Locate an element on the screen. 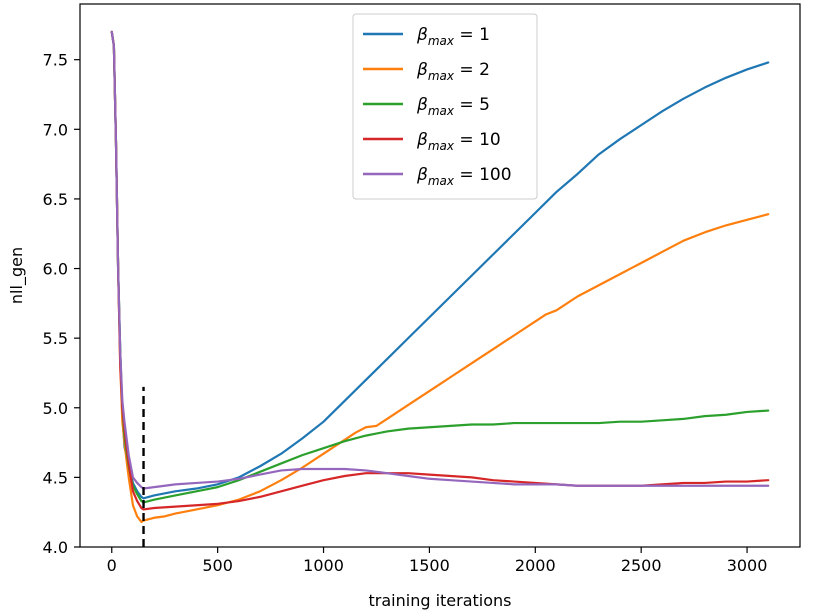 The height and width of the screenshot is (610, 817). x-axis: 0 500 1000 1500 2000 2500 3000 is located at coordinates (437, 561).